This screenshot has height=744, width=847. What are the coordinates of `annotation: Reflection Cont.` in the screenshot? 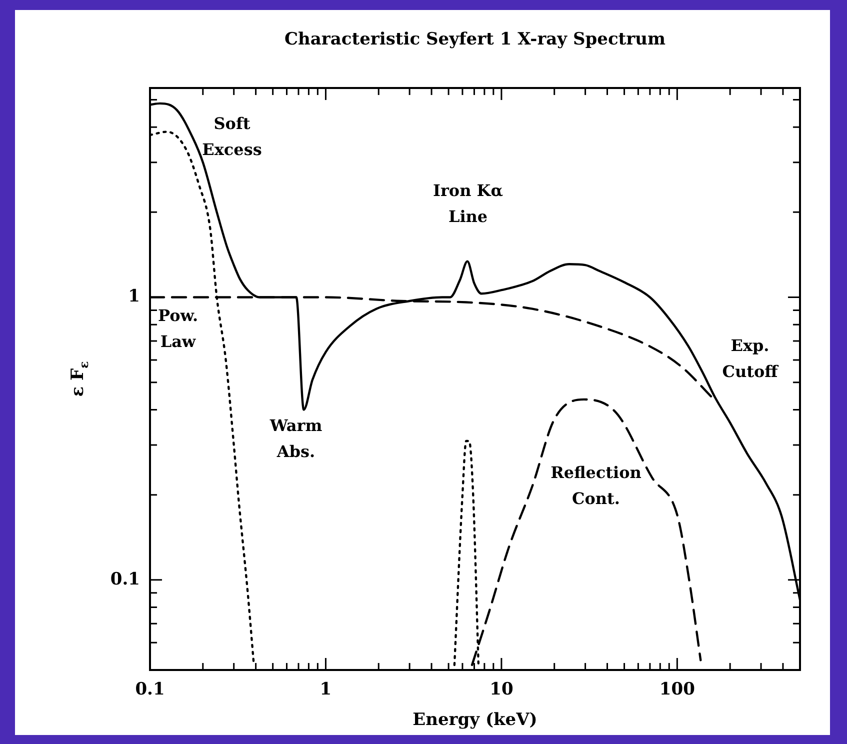 It's located at (596, 485).